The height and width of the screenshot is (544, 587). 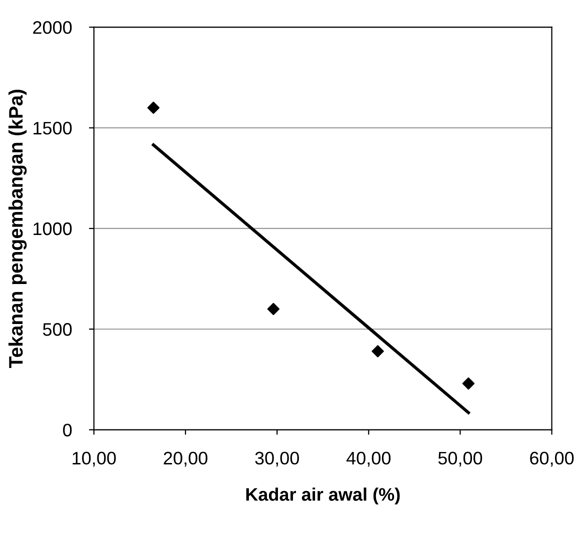 I want to click on x-tick-label: 40,00, so click(x=368, y=459).